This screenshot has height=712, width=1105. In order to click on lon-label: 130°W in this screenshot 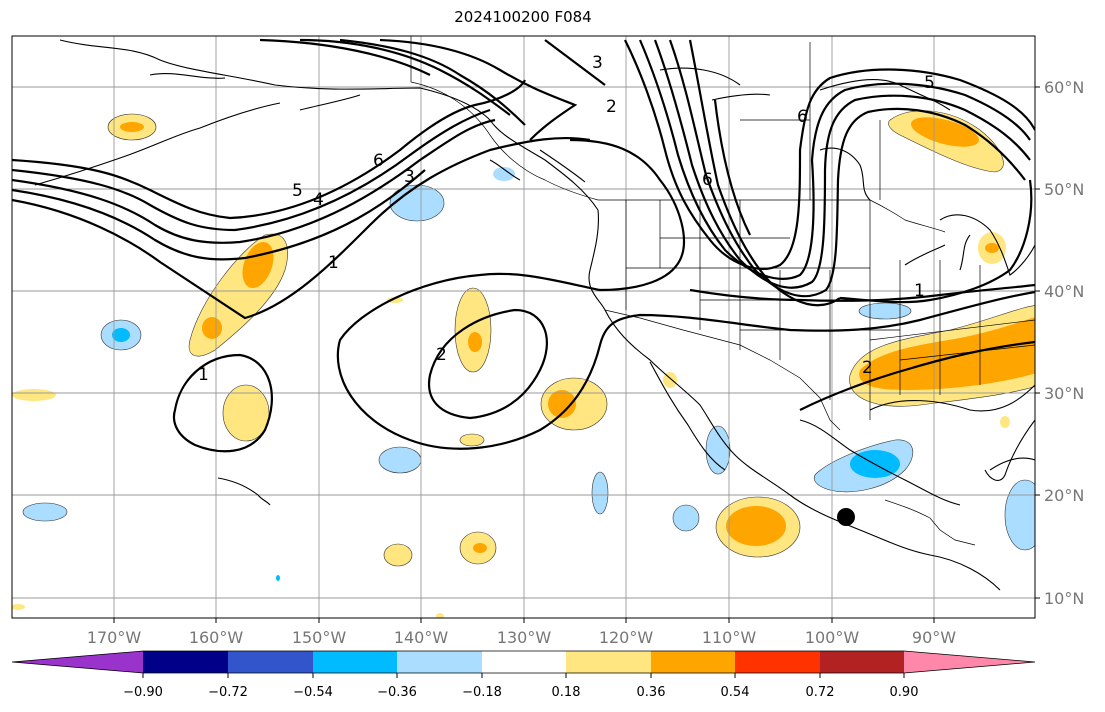, I will do `click(524, 637)`.